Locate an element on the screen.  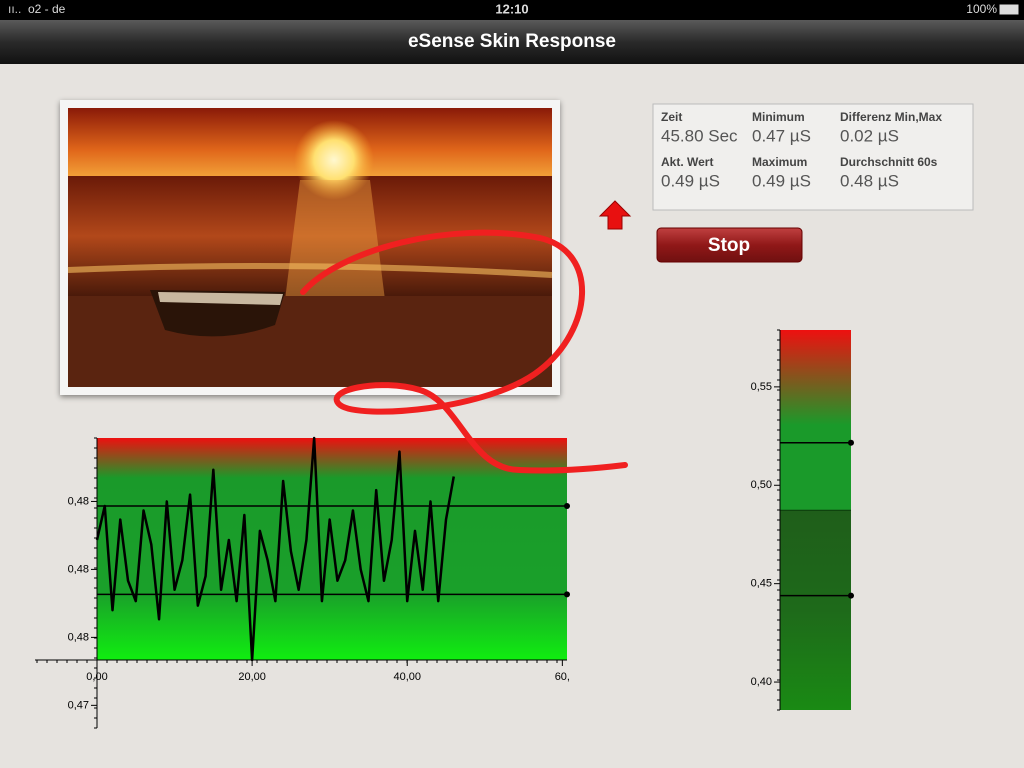
stat-value: 0.02 µS is located at coordinates (869, 135).